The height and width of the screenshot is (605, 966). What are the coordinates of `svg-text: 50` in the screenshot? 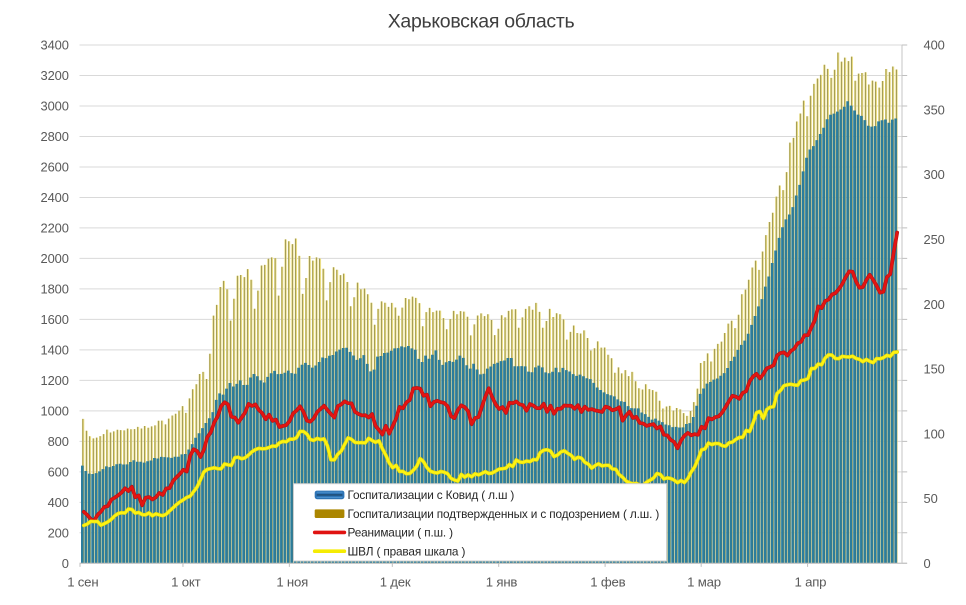 It's located at (931, 498).